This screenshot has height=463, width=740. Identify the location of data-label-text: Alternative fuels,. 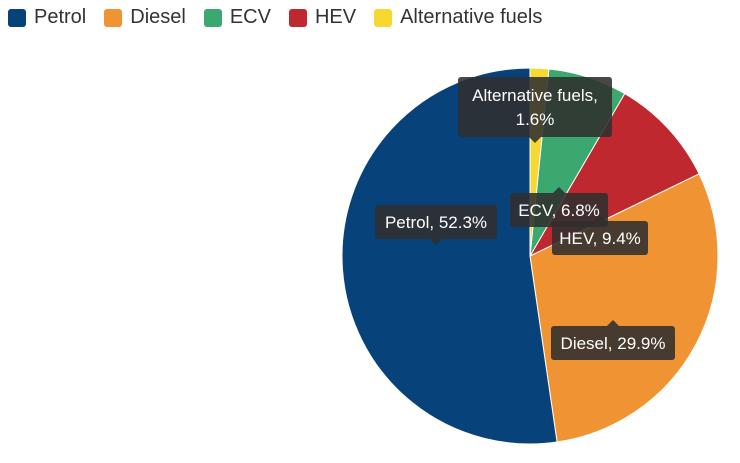
(535, 95).